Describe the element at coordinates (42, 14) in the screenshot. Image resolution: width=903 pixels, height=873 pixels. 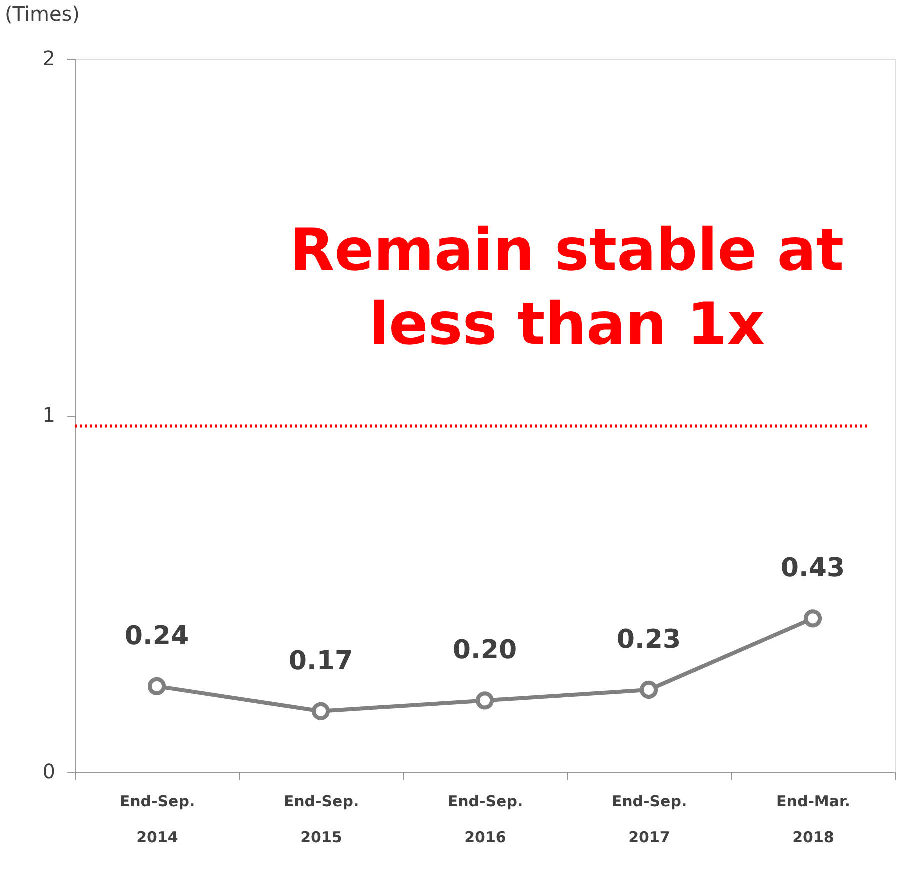
I see `y-axis-title: (Times)` at that location.